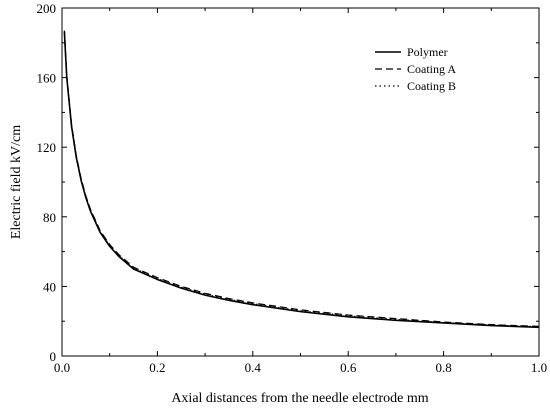  What do you see at coordinates (47, 78) in the screenshot?
I see `y-tick-label: 160` at bounding box center [47, 78].